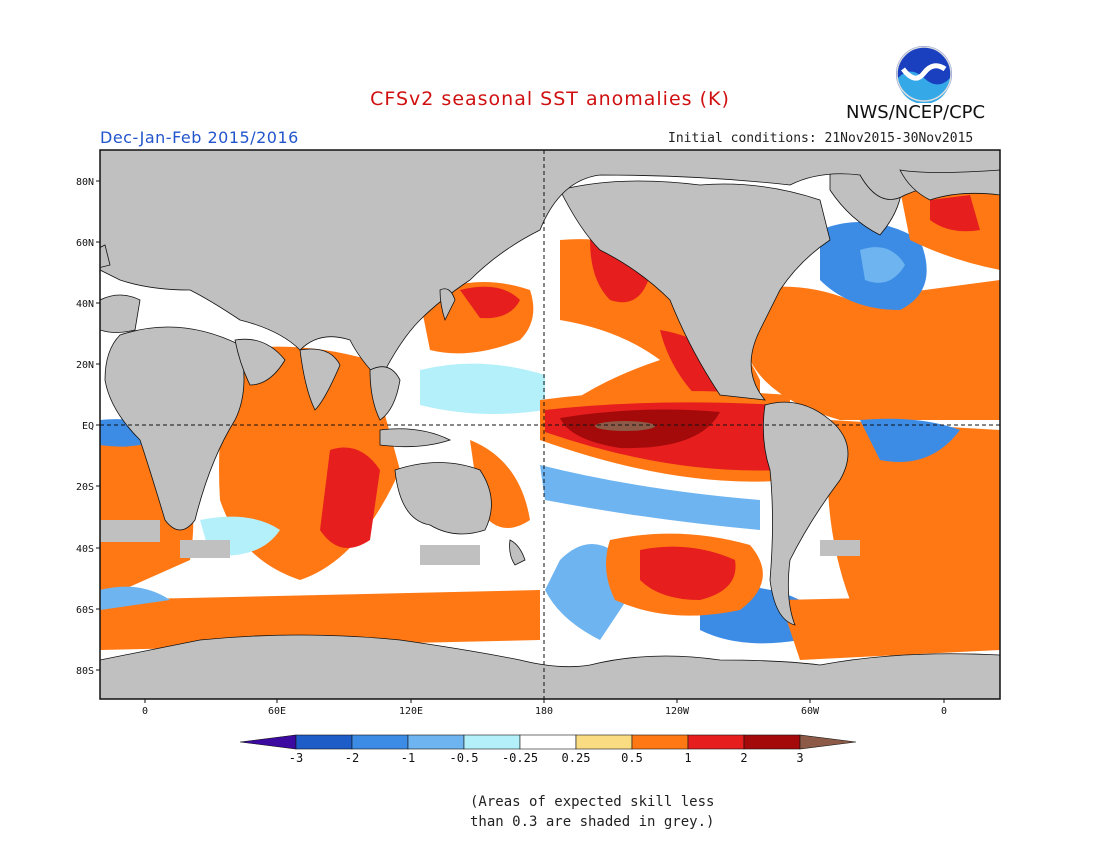  I want to click on lat-label-EQ: EQ, so click(88, 426).